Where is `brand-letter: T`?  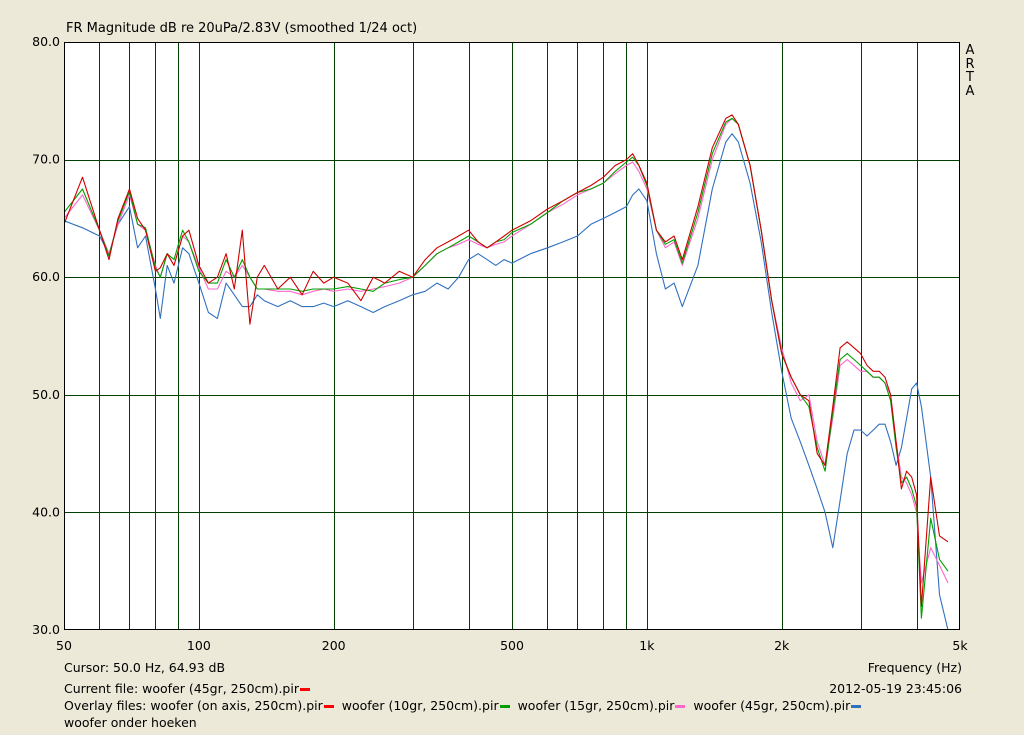
brand-letter: T is located at coordinates (970, 77).